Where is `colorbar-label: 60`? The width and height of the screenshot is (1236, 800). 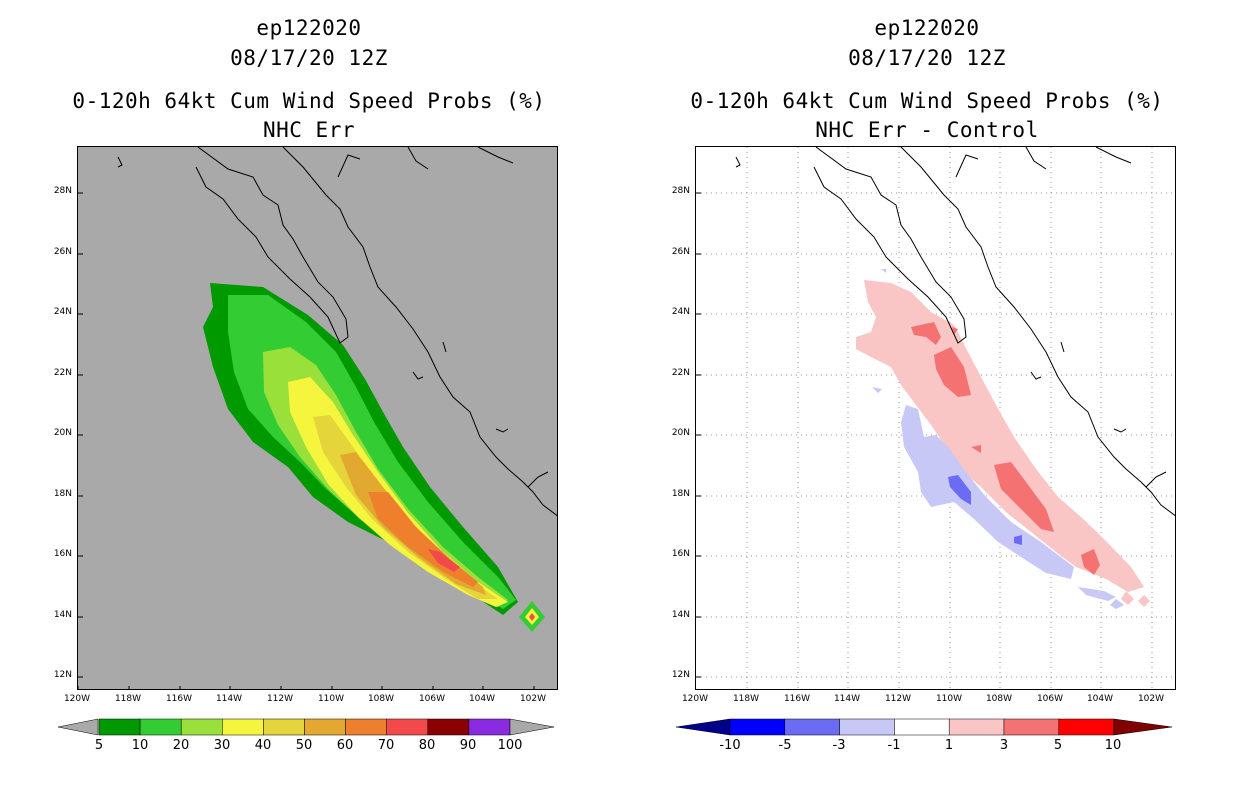
colorbar-label: 60 is located at coordinates (345, 745).